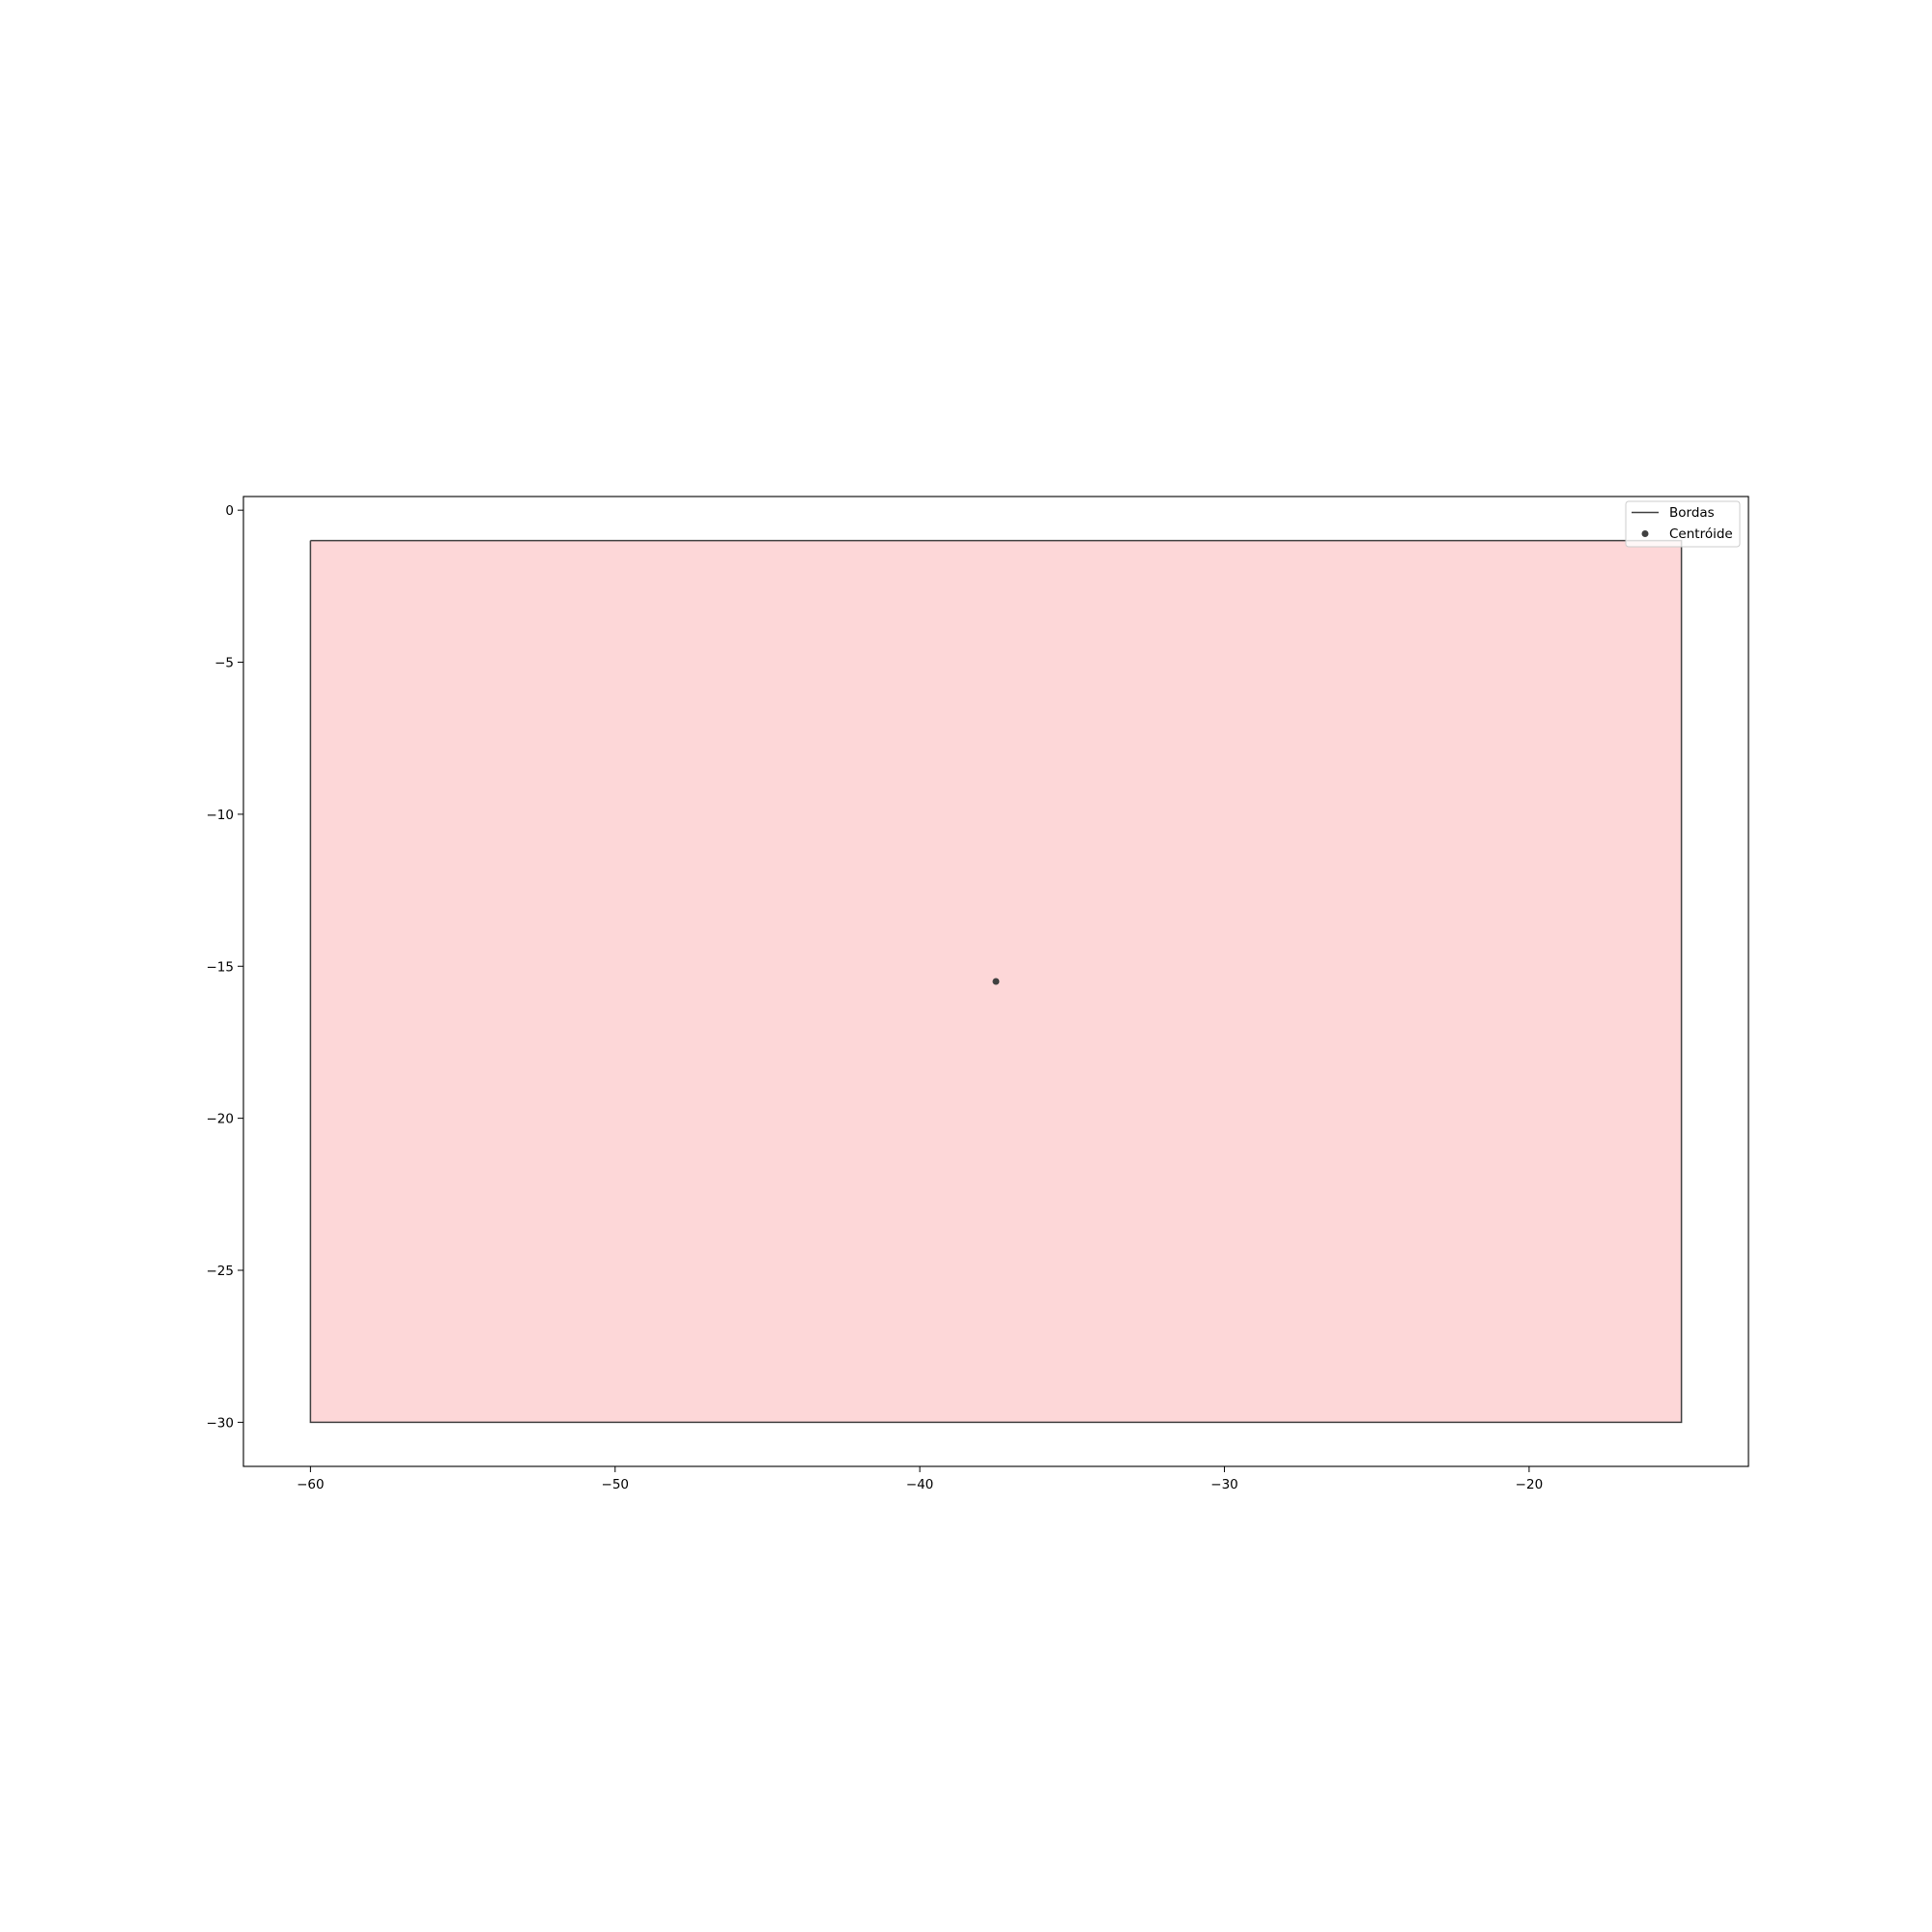  Describe the element at coordinates (1692, 513) in the screenshot. I see `legend-label-bordas: Bordas` at that location.